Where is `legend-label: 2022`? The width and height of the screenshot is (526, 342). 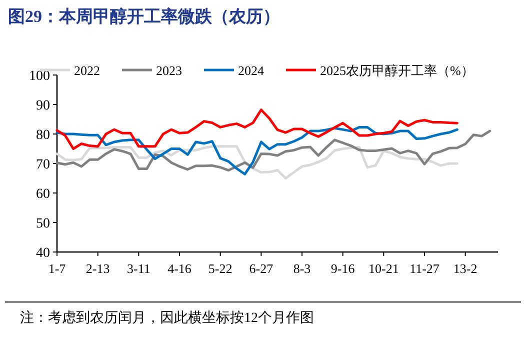
legend-label: 2022 is located at coordinates (87, 70).